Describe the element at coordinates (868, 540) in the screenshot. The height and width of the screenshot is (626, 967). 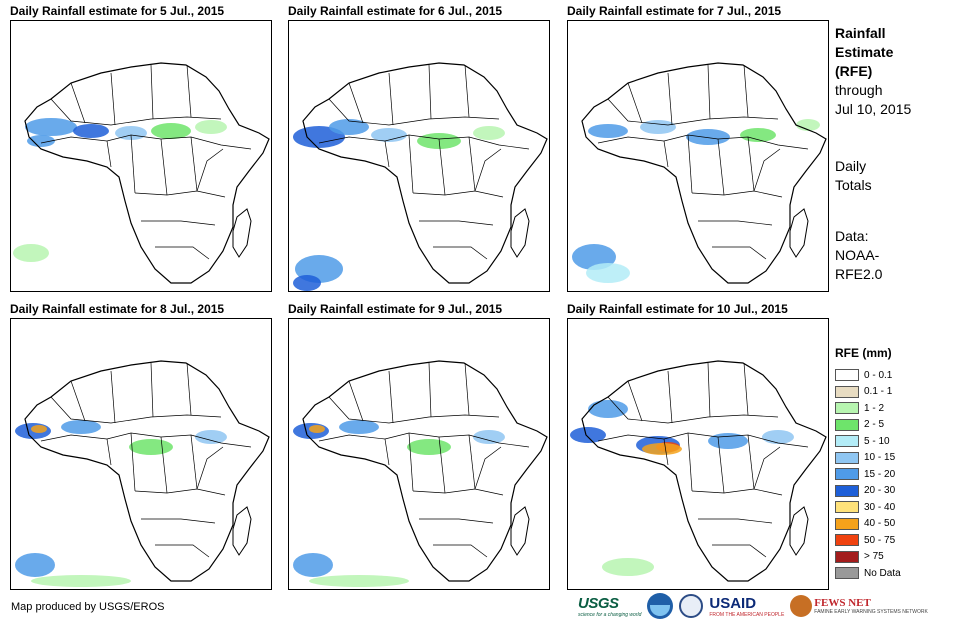
I see `legend-item: 50 - 75` at that location.